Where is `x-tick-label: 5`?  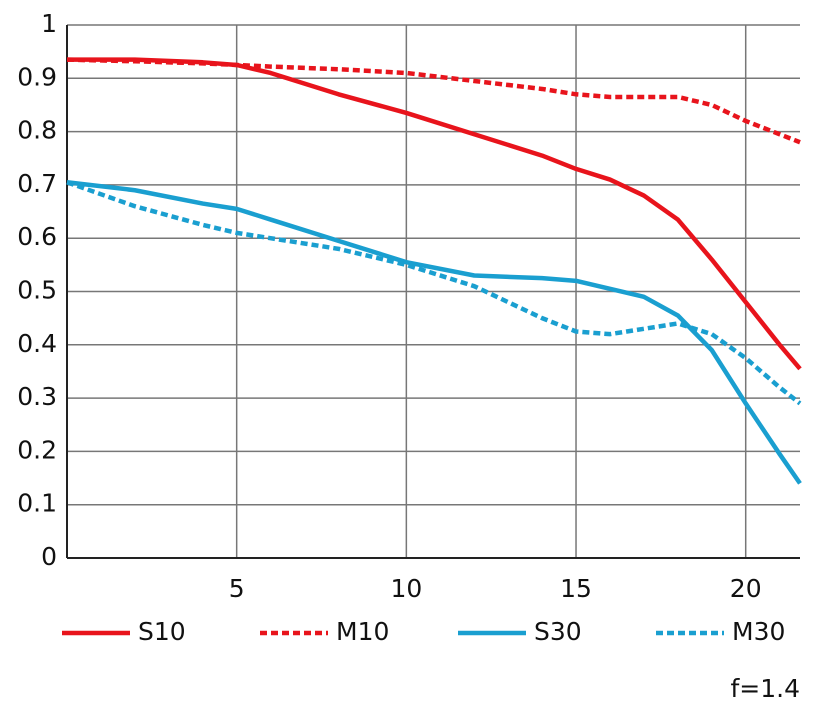
x-tick-label: 5 is located at coordinates (237, 588).